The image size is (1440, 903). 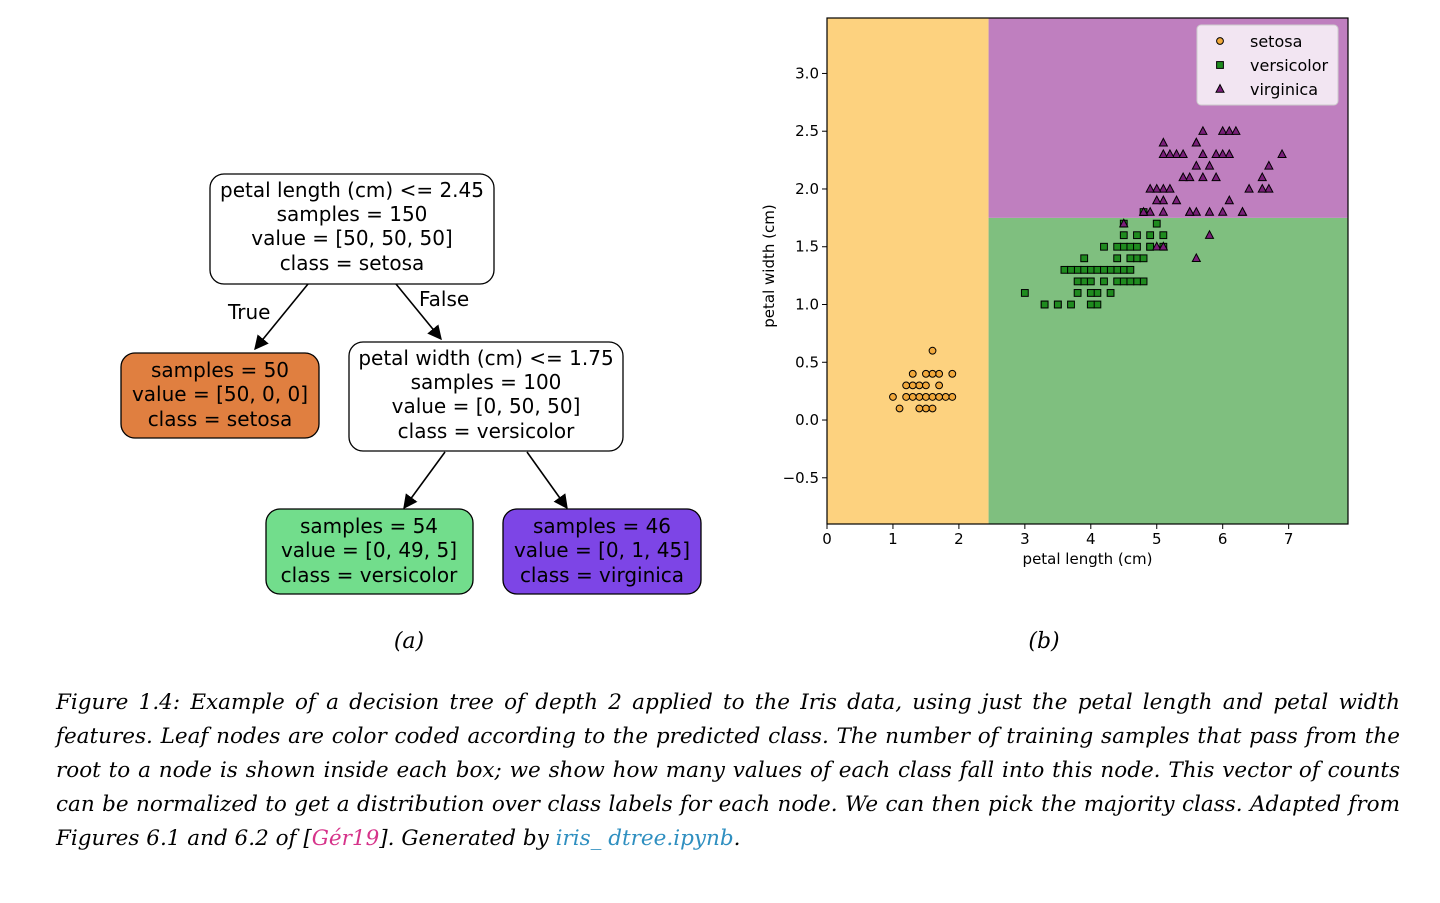 I want to click on node-line: value = [0, 1, 45], so click(x=602, y=550).